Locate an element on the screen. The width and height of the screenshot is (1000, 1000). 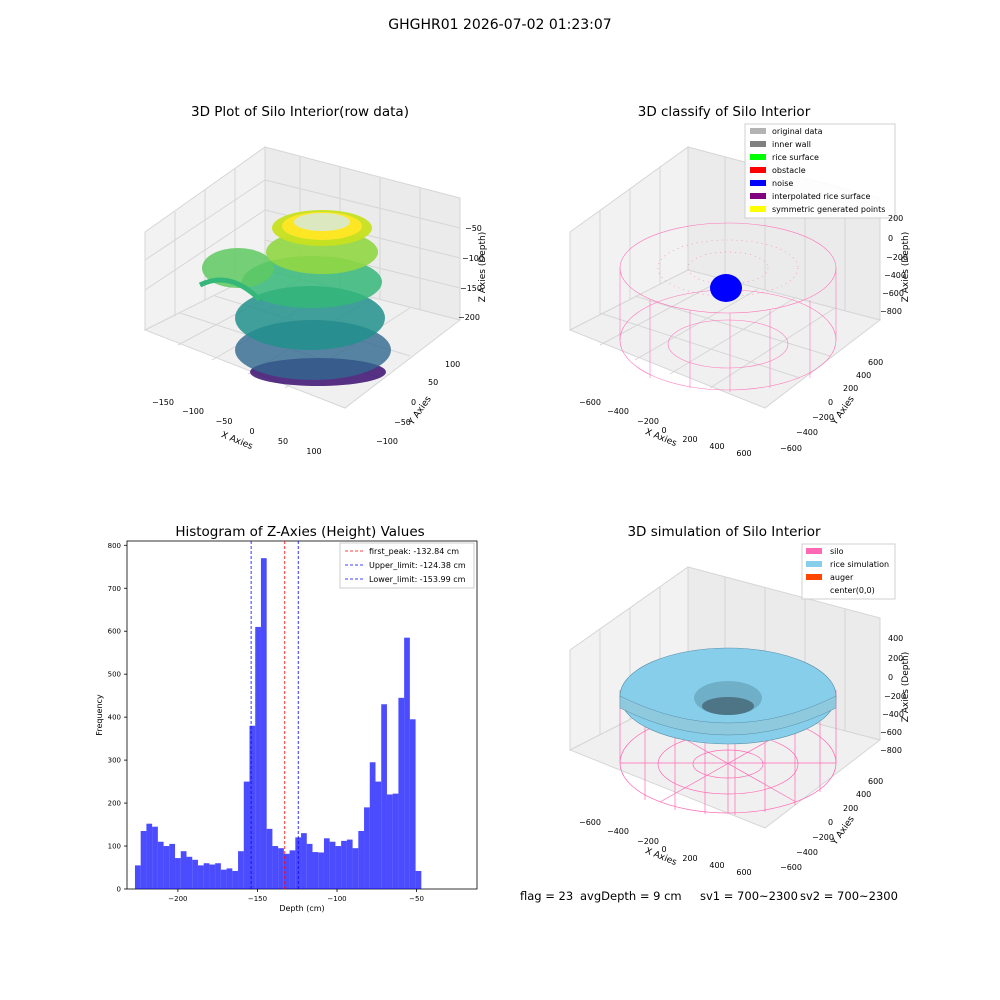
x-tick-label: −200 is located at coordinates (177, 899).